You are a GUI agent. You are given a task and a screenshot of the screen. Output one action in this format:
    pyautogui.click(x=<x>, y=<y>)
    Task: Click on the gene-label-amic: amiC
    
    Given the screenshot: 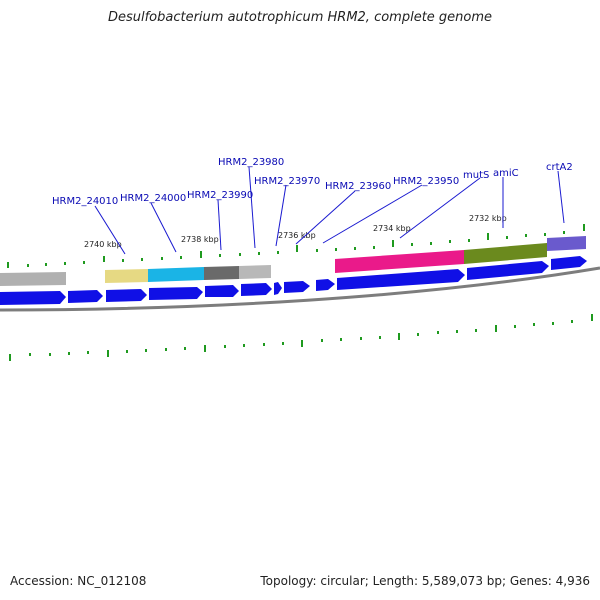 What is the action you would take?
    pyautogui.click(x=506, y=173)
    